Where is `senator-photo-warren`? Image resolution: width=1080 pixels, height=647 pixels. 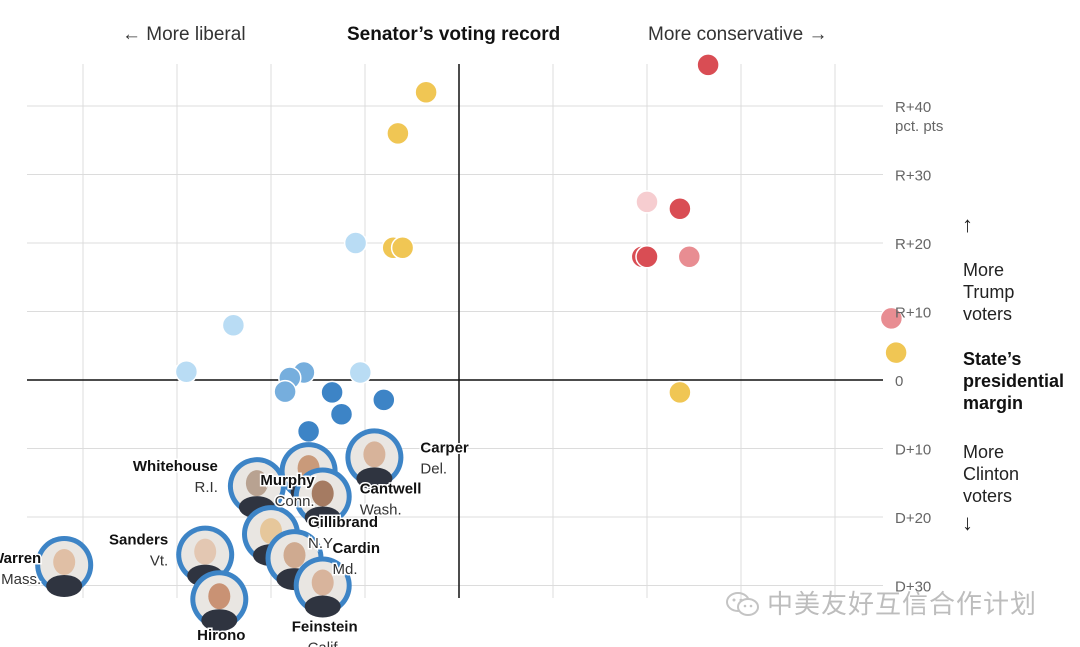 senator-photo-warren is located at coordinates (64, 566).